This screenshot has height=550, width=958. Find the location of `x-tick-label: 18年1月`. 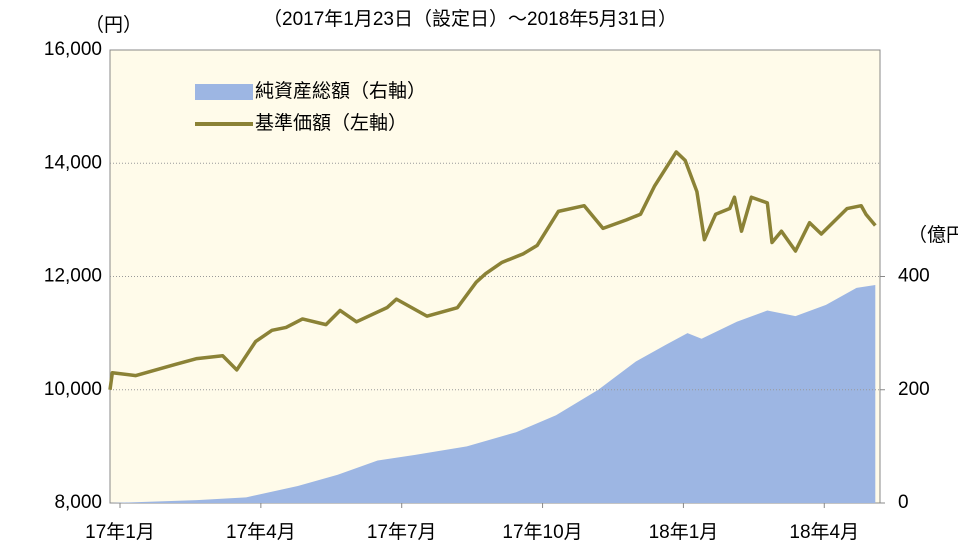

x-tick-label: 18年1月 is located at coordinates (684, 532).